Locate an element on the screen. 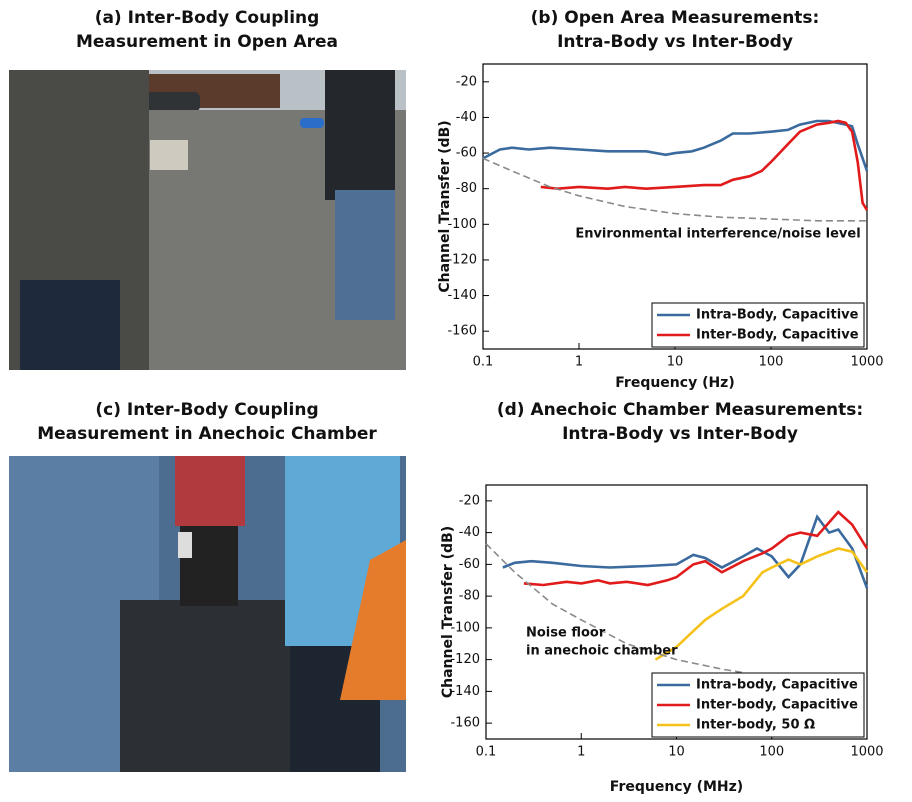  annotation: in anechoic chamber is located at coordinates (602, 651).